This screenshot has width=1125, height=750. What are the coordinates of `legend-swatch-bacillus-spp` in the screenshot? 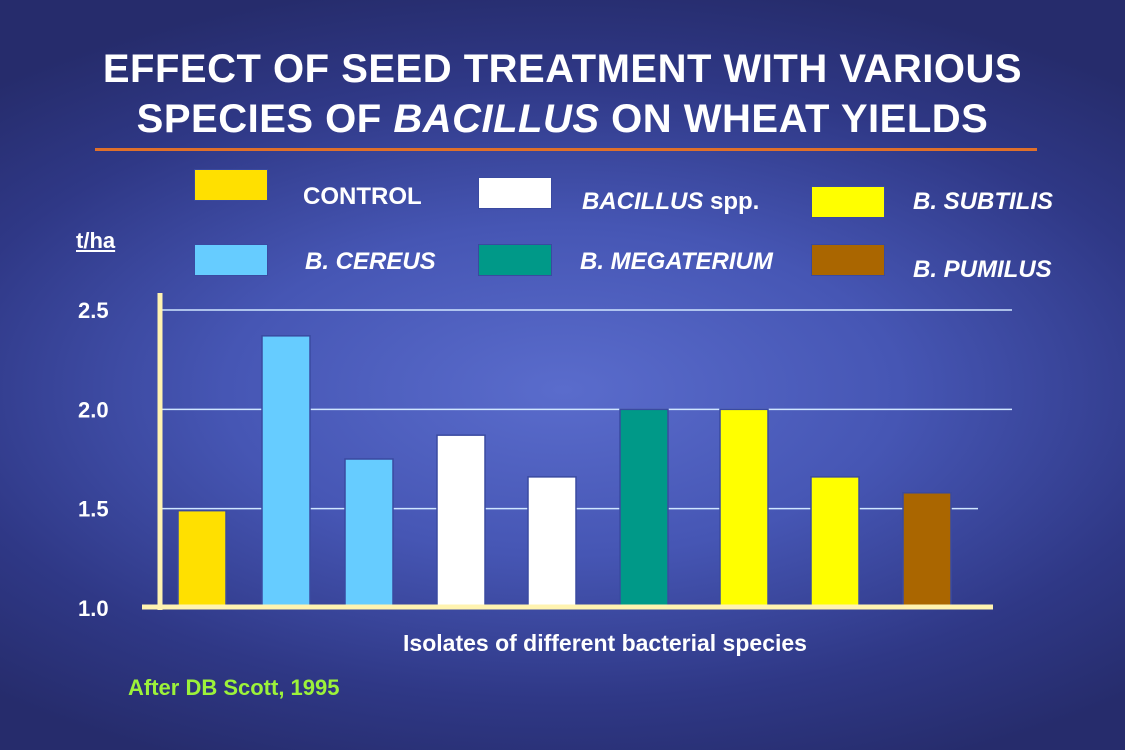 It's located at (515, 193).